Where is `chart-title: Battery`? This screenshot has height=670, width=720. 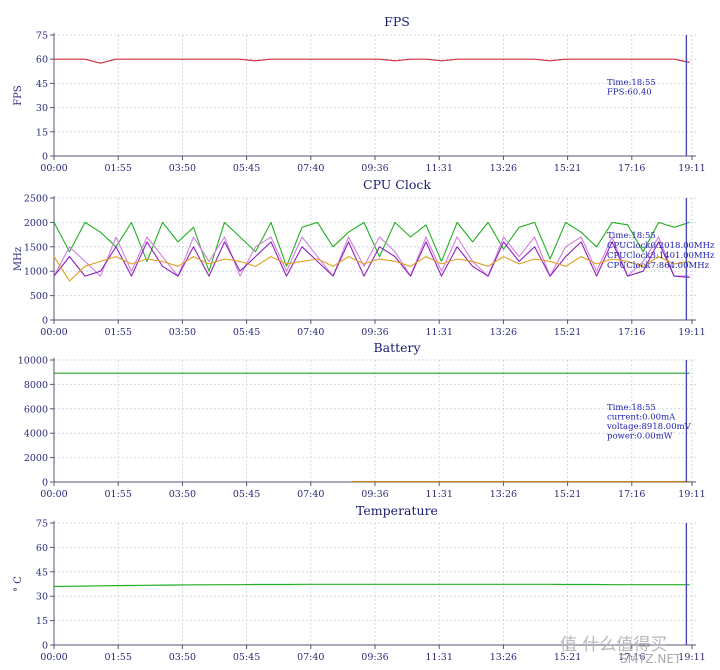 chart-title: Battery is located at coordinates (397, 347).